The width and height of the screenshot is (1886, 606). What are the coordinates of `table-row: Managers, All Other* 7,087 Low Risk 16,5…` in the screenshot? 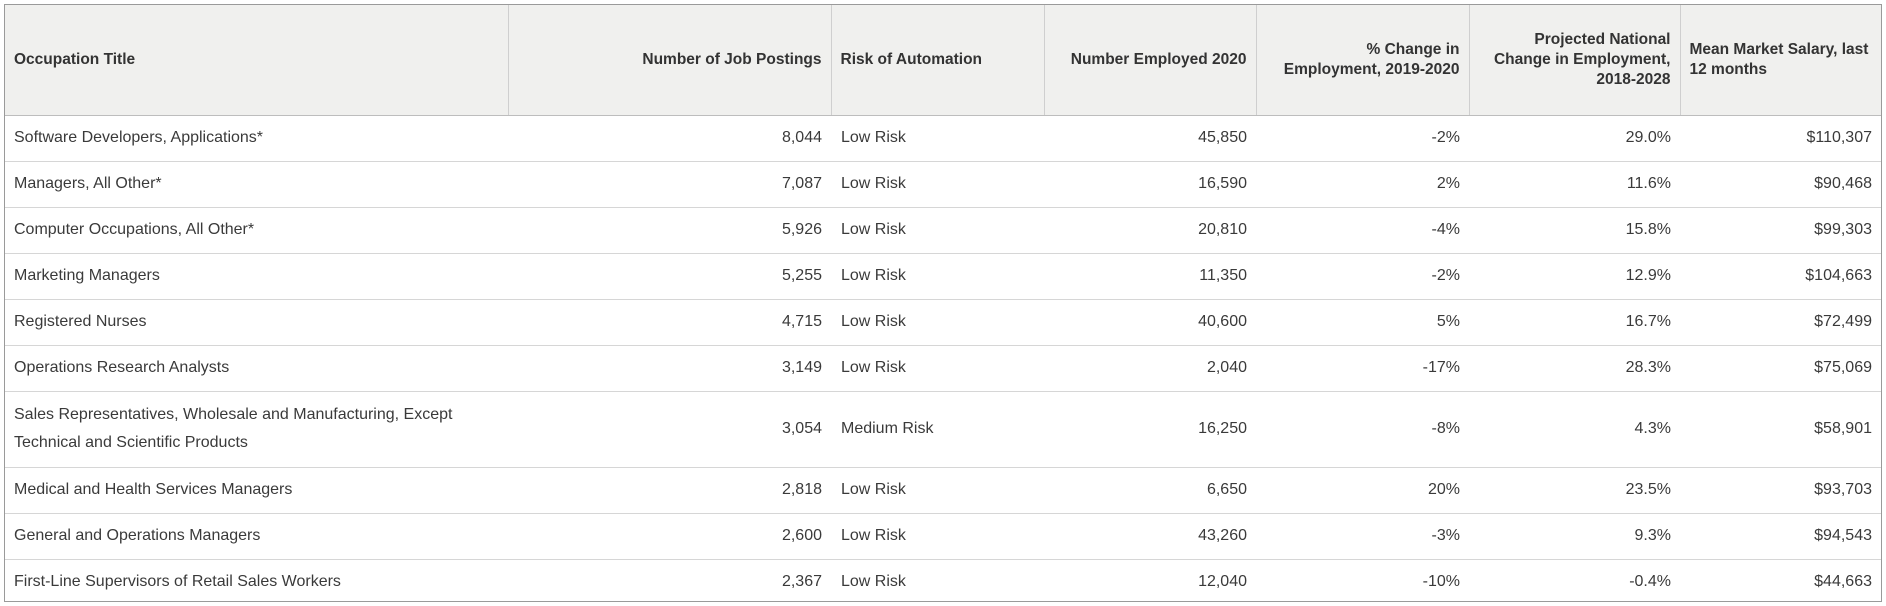 It's located at (943, 184).